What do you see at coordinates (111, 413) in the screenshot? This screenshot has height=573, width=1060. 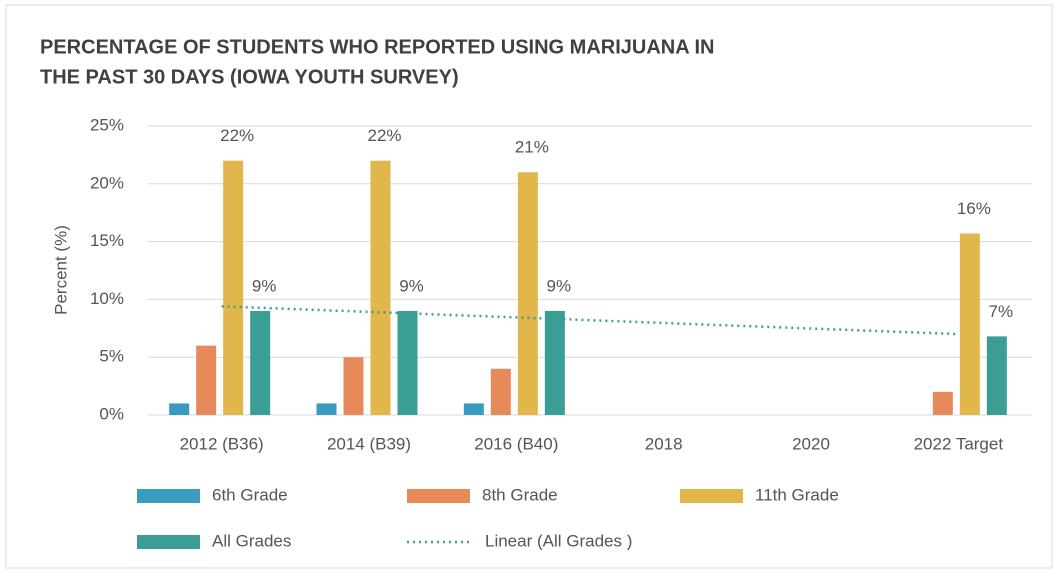 I see `y-tick-label: 0%` at bounding box center [111, 413].